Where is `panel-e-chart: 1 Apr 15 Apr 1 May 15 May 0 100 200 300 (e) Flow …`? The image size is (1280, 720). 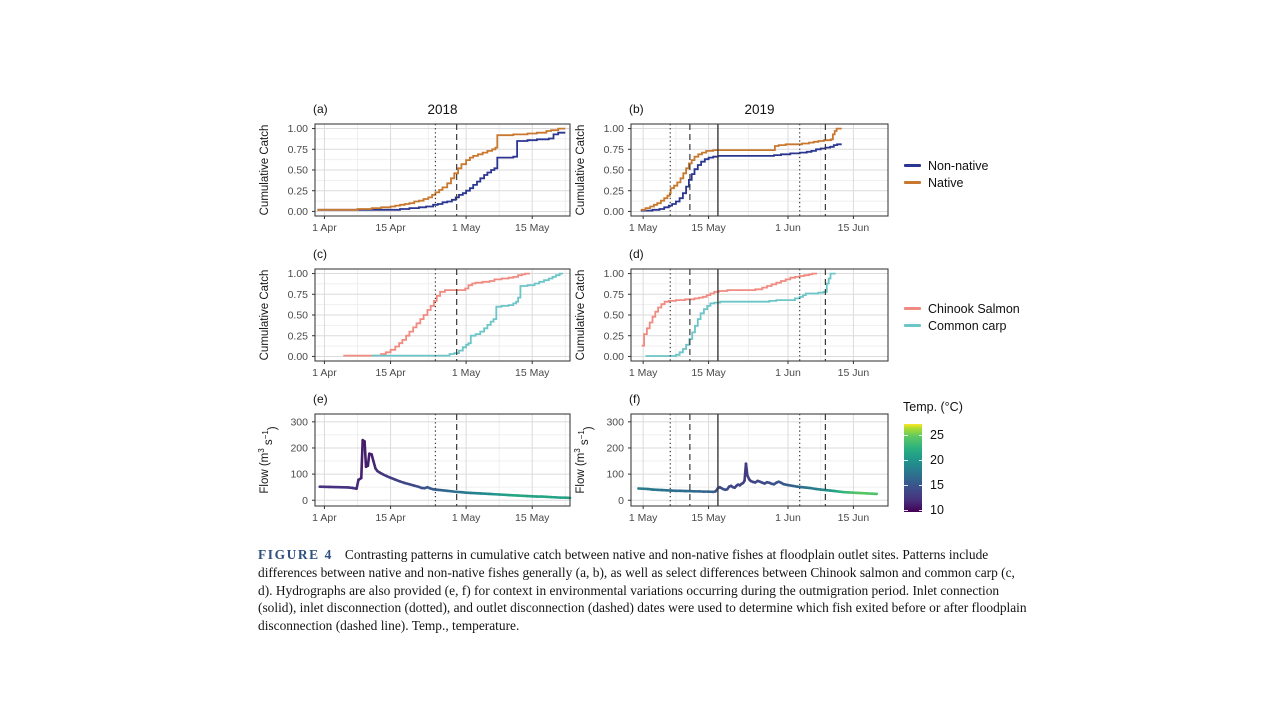
panel-e-chart: 1 Apr 15 Apr 1 May 15 May 0 100 200 300 (e) Flow … is located at coordinates (414, 458).